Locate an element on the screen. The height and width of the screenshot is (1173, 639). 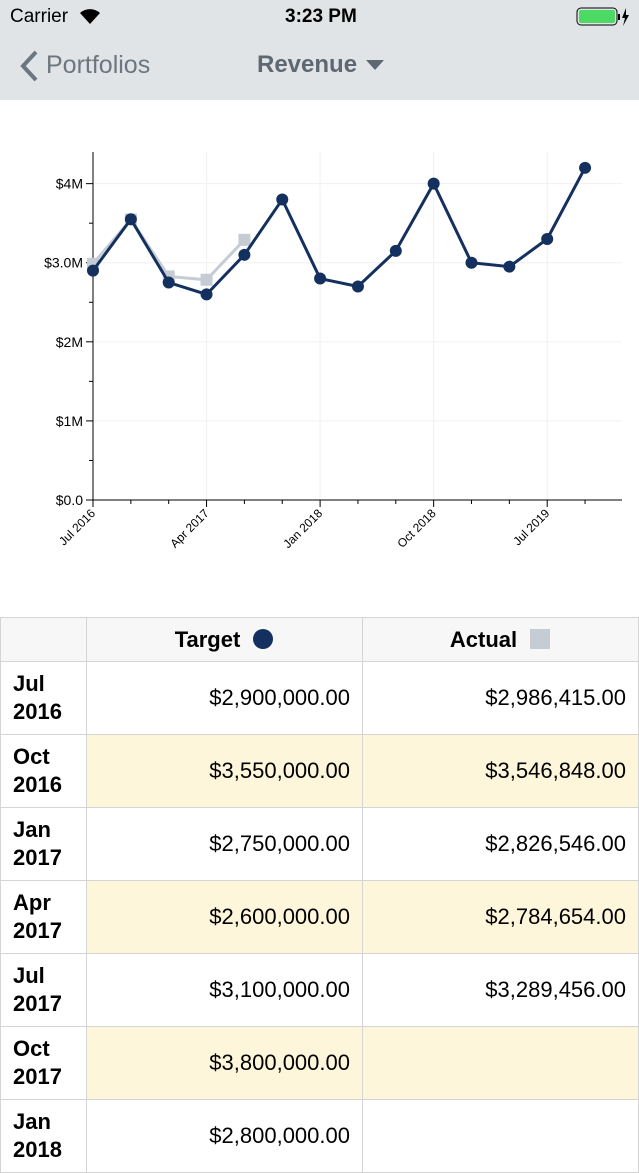
value-cell: $2,600,000.00 is located at coordinates (224, 917).